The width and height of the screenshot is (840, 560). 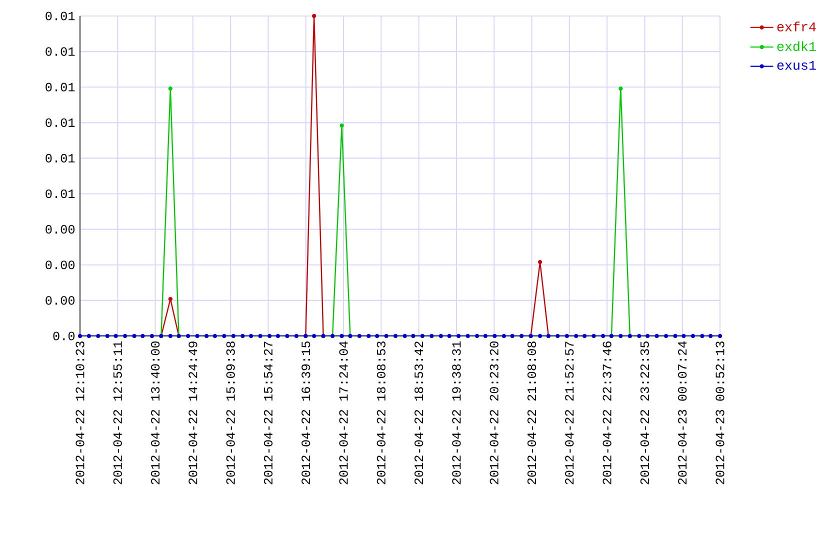 I want to click on legend-label: exus1, so click(x=796, y=65).